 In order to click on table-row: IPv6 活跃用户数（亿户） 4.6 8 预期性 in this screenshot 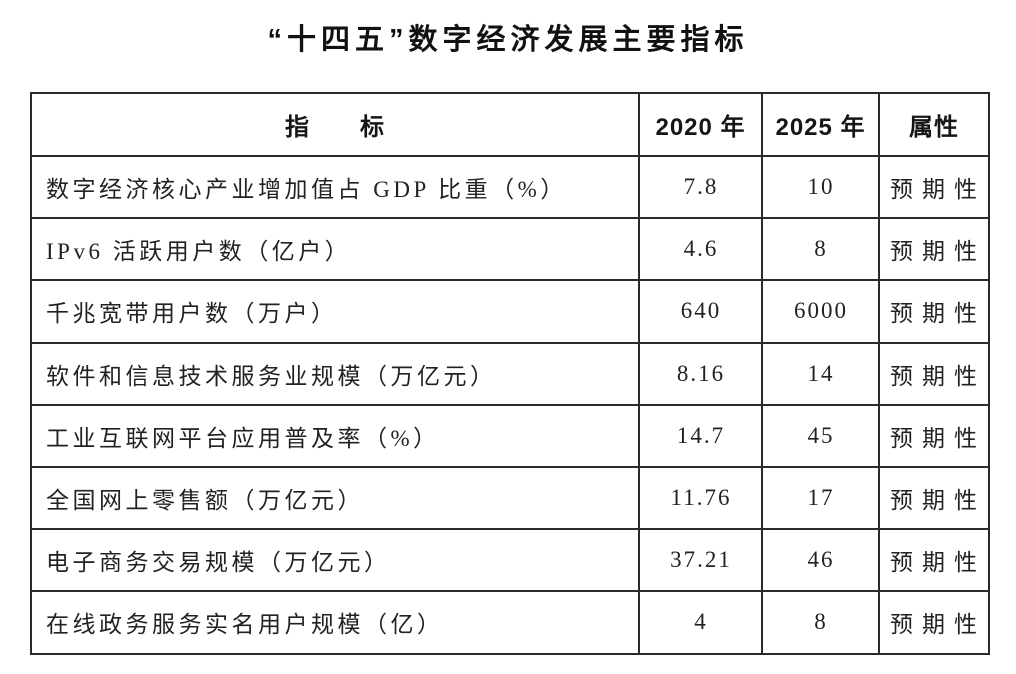, I will do `click(510, 249)`.